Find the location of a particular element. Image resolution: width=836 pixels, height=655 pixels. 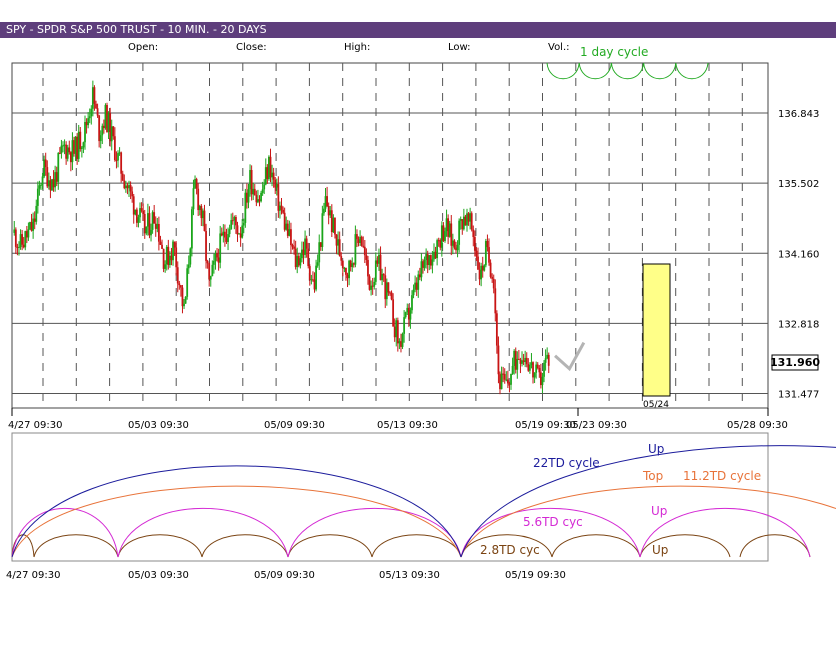

cycle-x-axis-label: 05/03 09:30 is located at coordinates (158, 575).